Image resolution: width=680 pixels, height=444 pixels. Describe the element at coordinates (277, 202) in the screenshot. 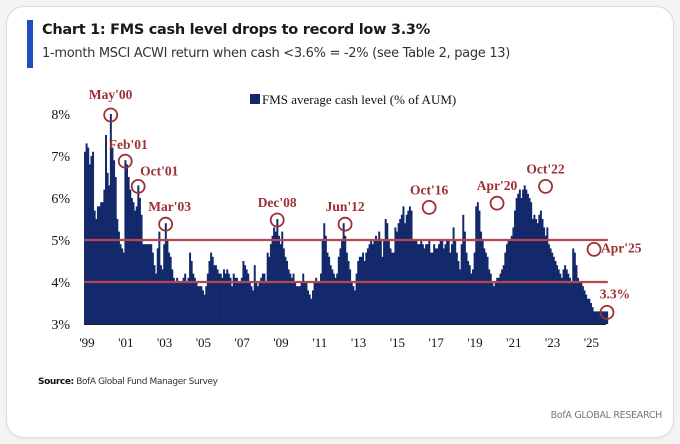

I see `annotation-label: Dec'08` at that location.